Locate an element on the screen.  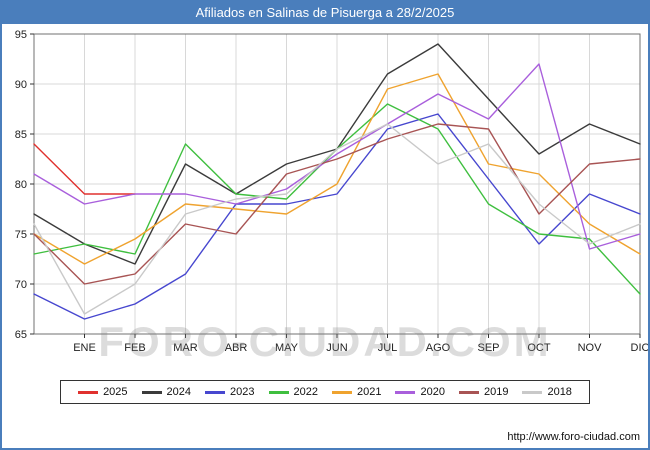
legend-wrap: 2025 2024 2023 2022 2021 2020 2019 2018 is located at coordinates (325, 392).